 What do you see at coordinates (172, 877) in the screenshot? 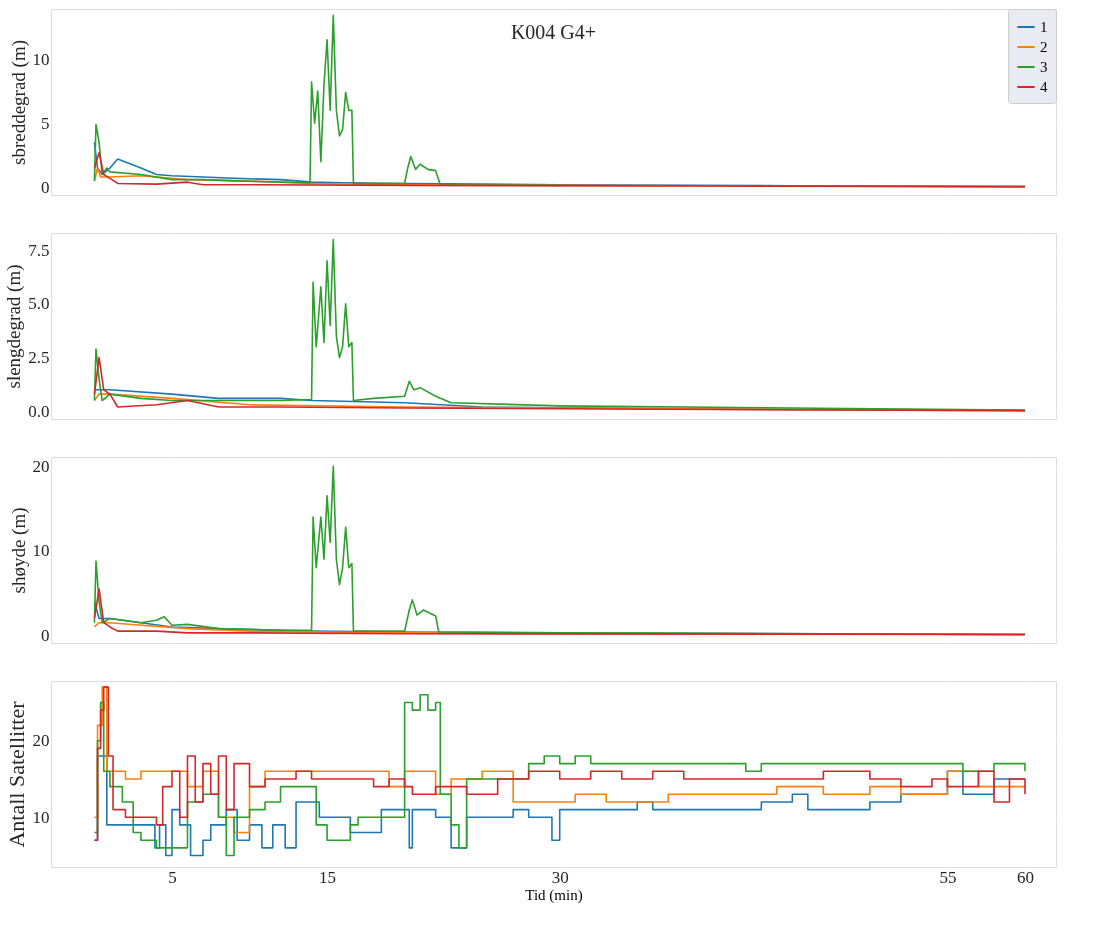
I see `x-tick-label: 5` at bounding box center [172, 877].